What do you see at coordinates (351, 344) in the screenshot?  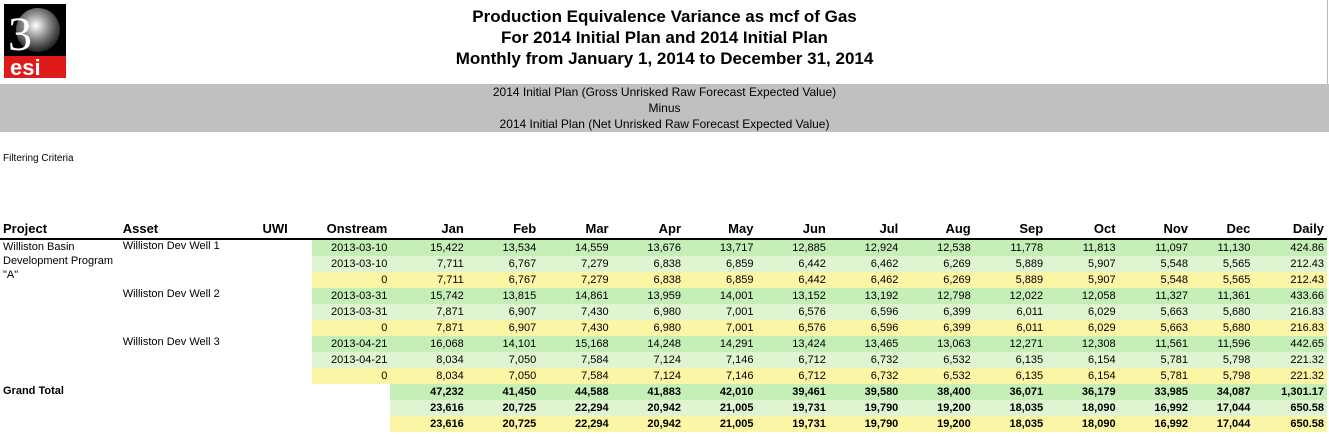 I see `onstream-cell: 2013-04-21` at bounding box center [351, 344].